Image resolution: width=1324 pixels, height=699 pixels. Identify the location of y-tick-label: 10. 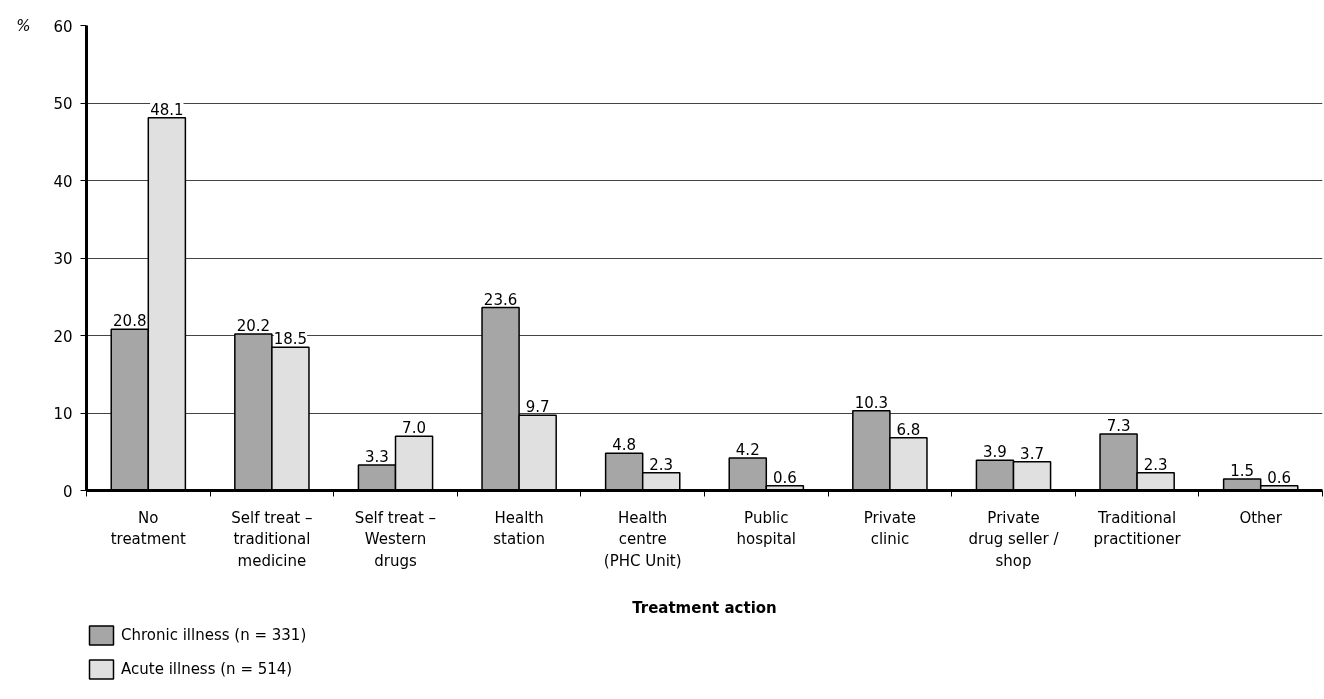
(63, 414).